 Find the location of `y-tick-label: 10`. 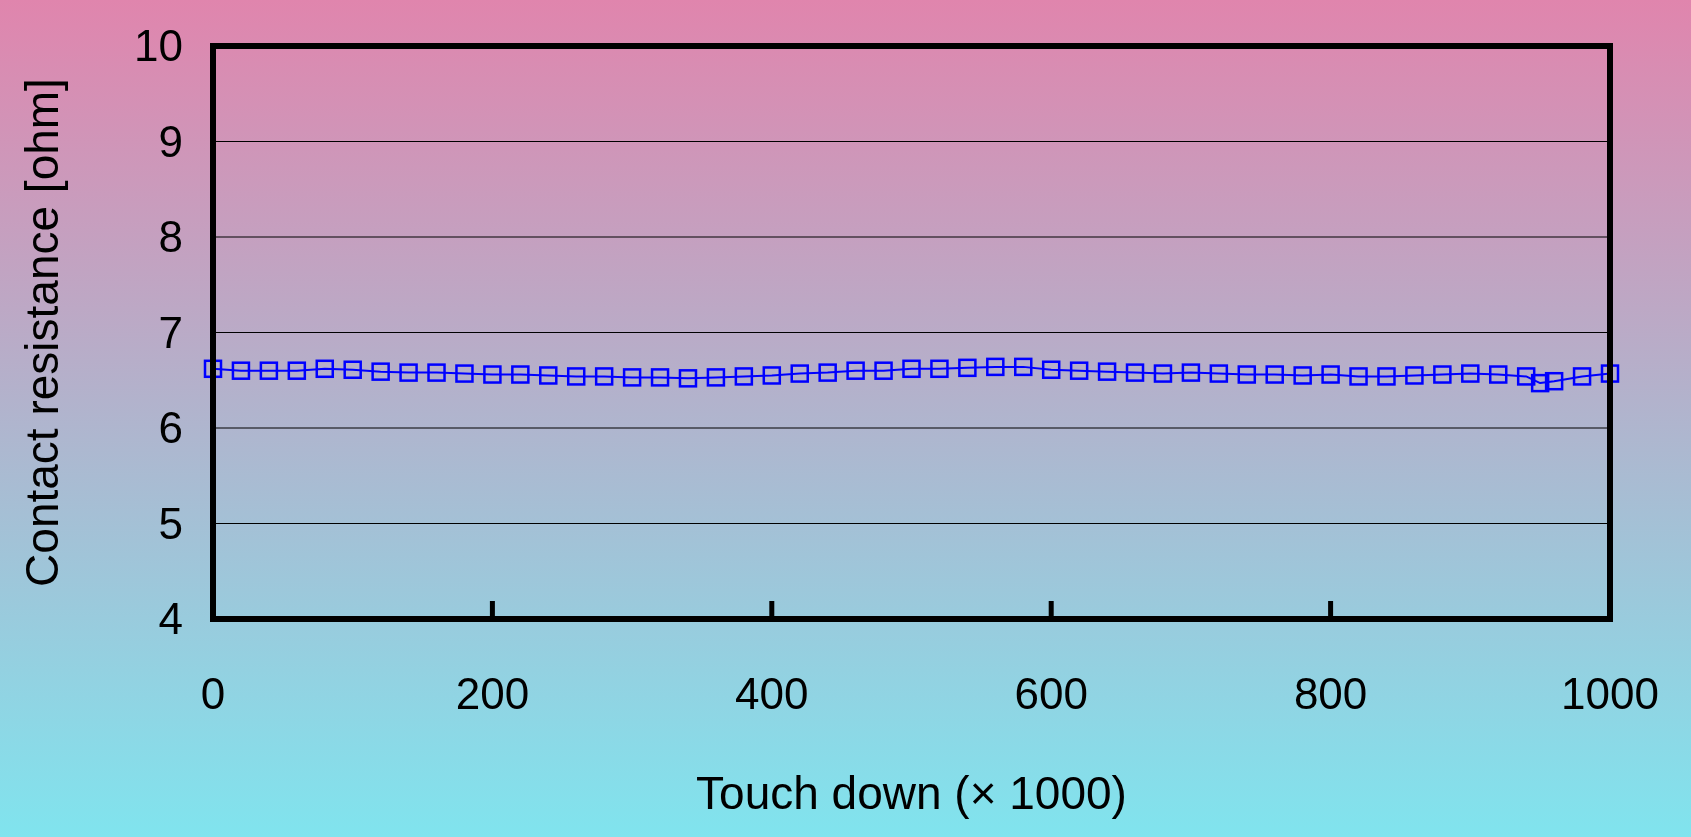

y-tick-label: 10 is located at coordinates (158, 46).